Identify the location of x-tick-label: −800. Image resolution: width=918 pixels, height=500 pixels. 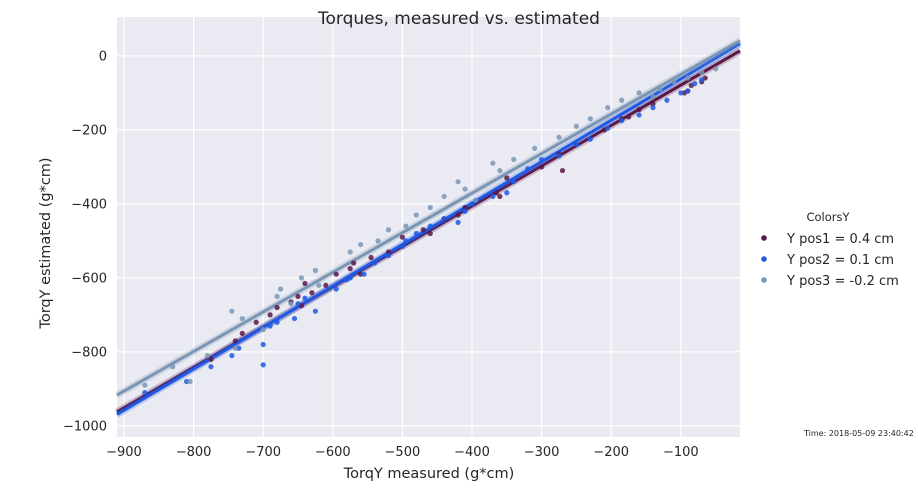
(194, 452).